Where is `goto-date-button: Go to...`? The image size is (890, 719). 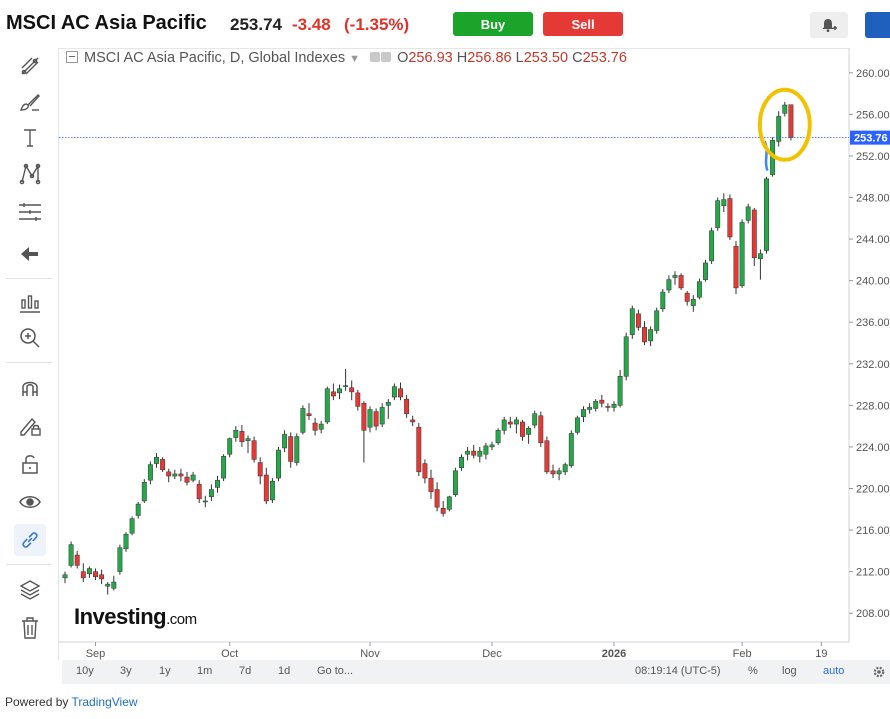 goto-date-button: Go to... is located at coordinates (335, 671).